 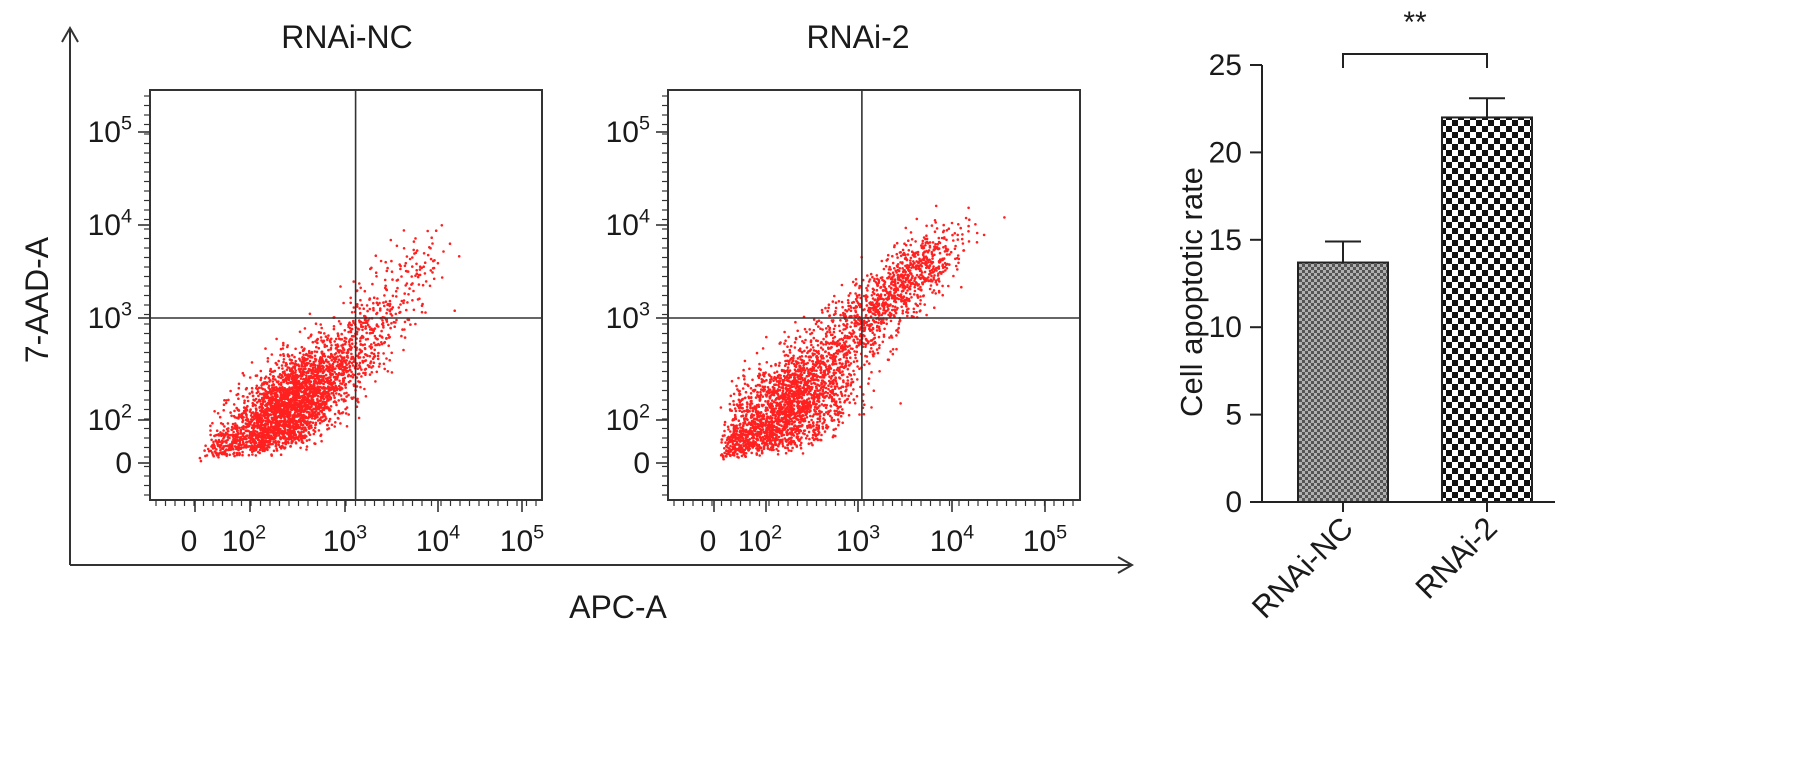 I want to click on flow-plot-rnai-nc-title: RNAi-NC, so click(x=347, y=37).